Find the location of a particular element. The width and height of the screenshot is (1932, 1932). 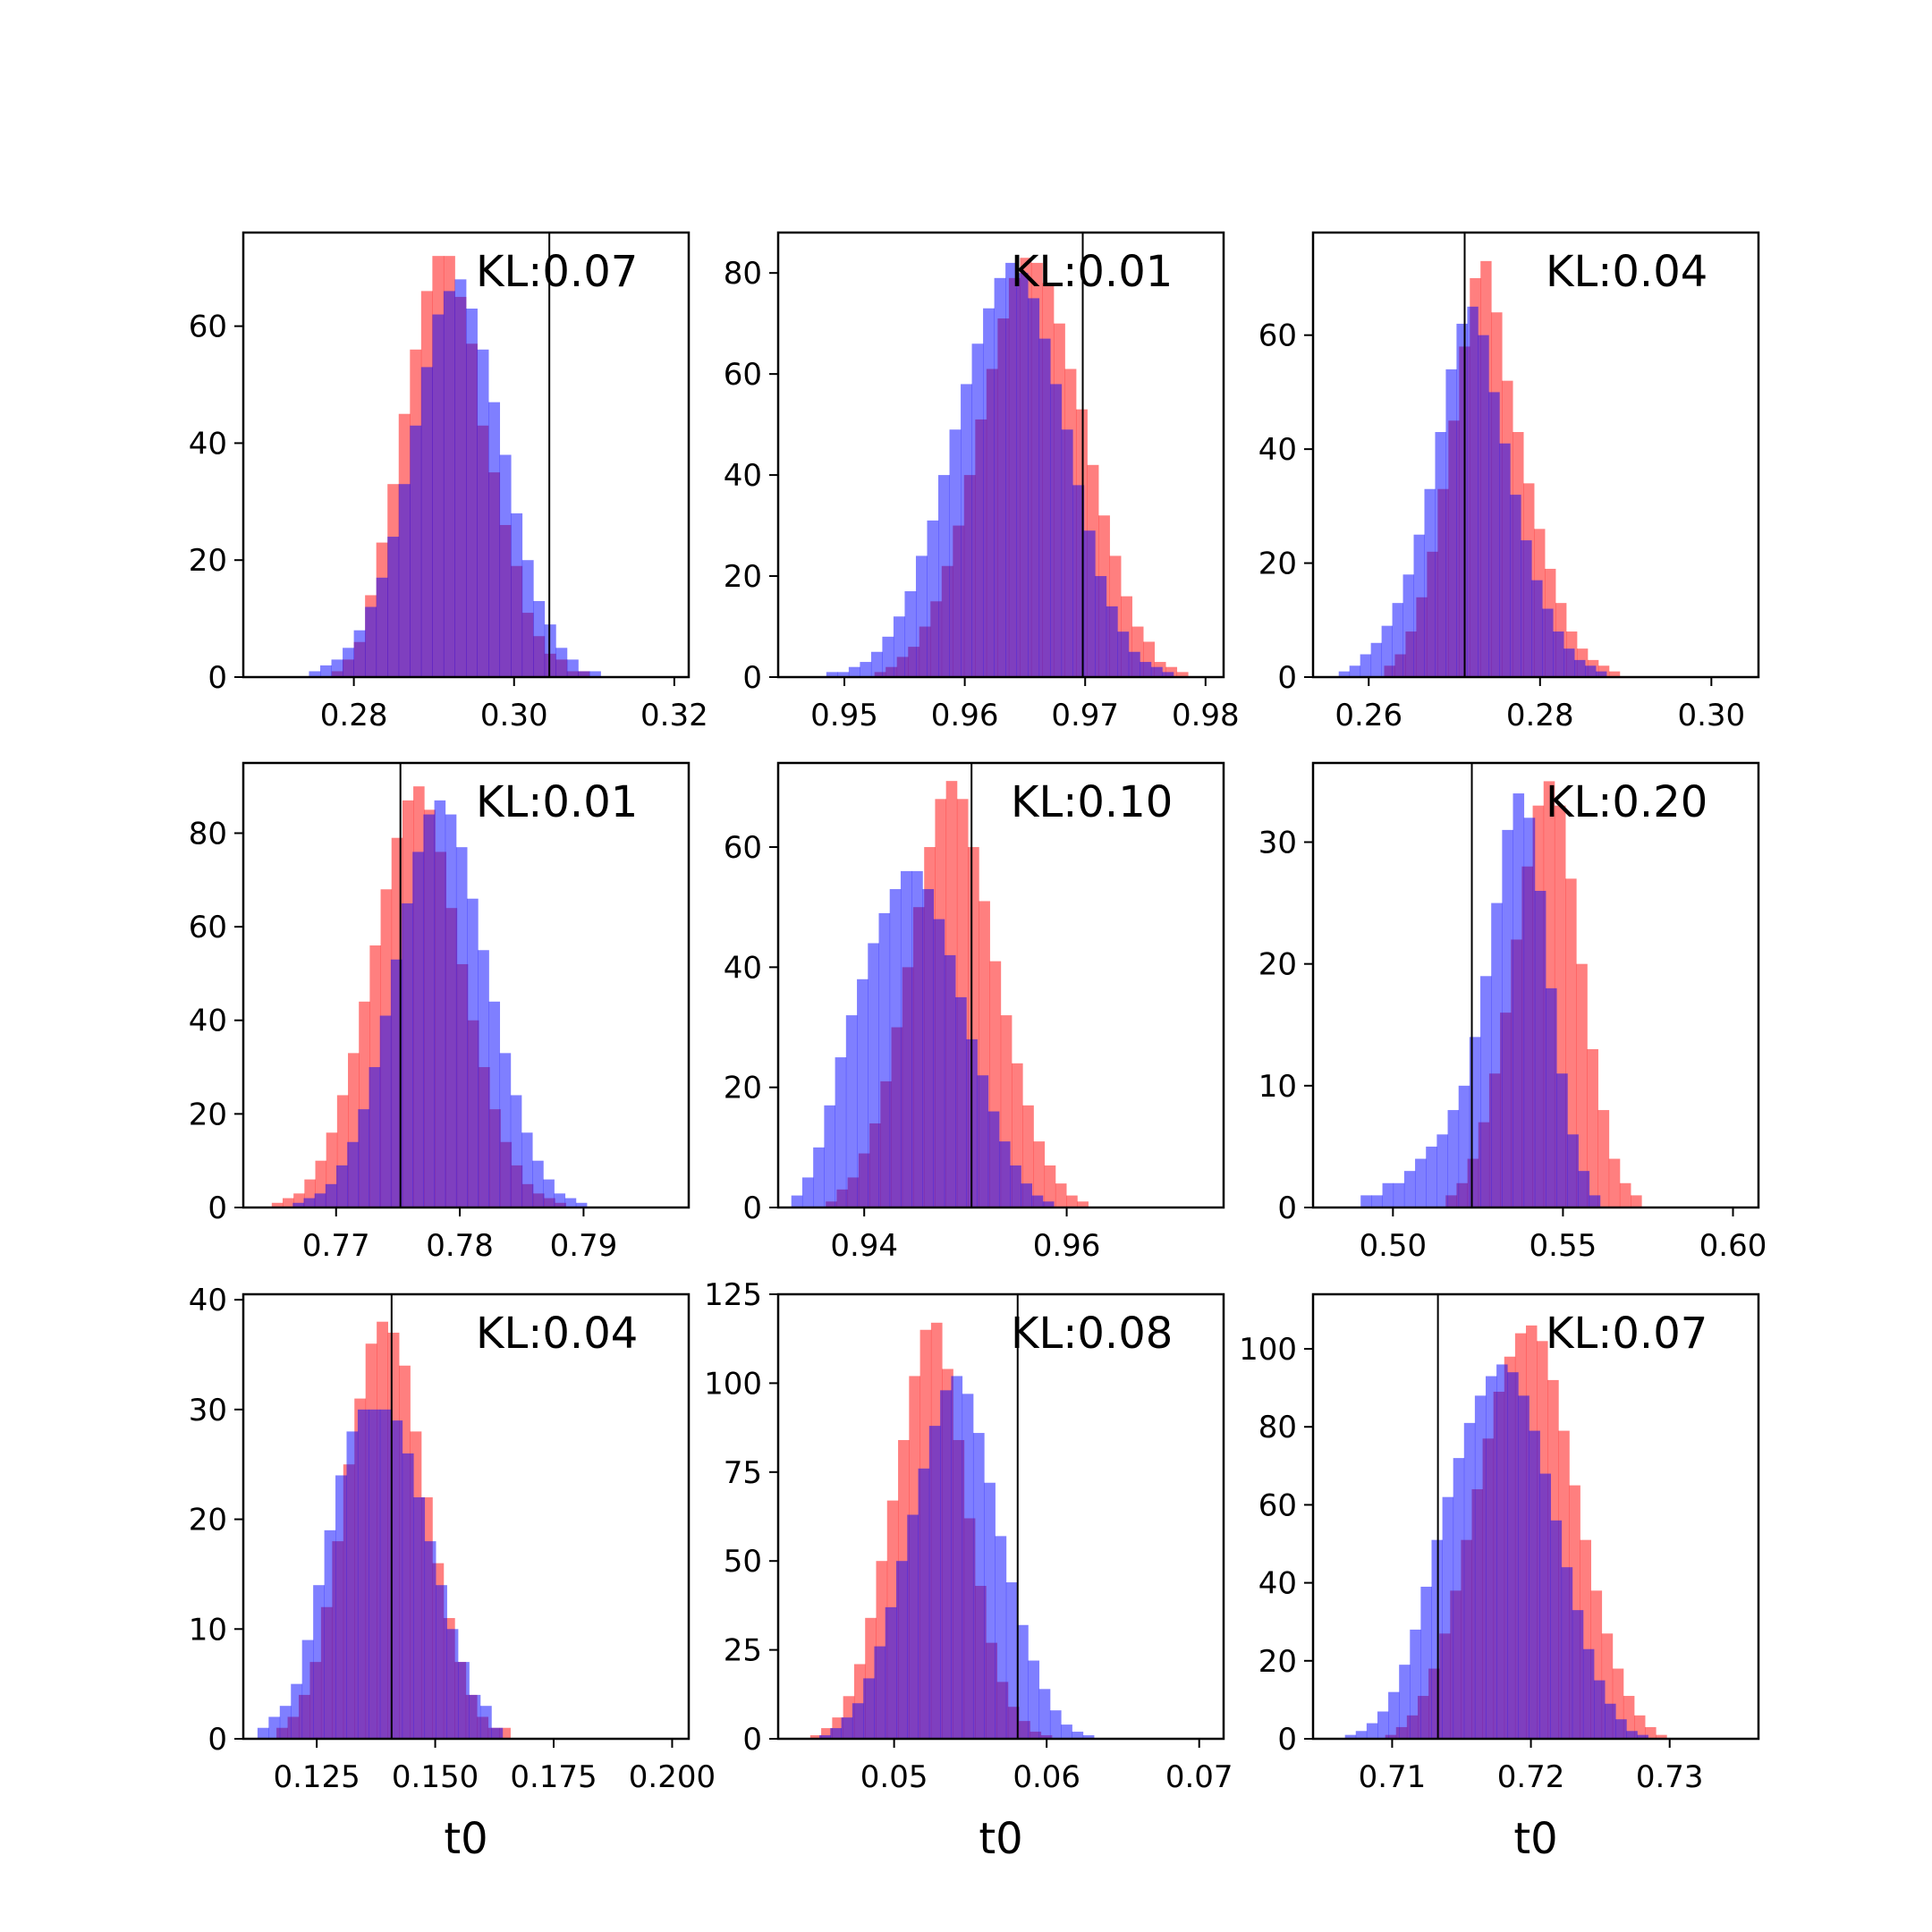

histogram-panel-6: 0.50 0.55 0.60 0 10 20 30 KL:0.20 is located at coordinates (1512, 1012).